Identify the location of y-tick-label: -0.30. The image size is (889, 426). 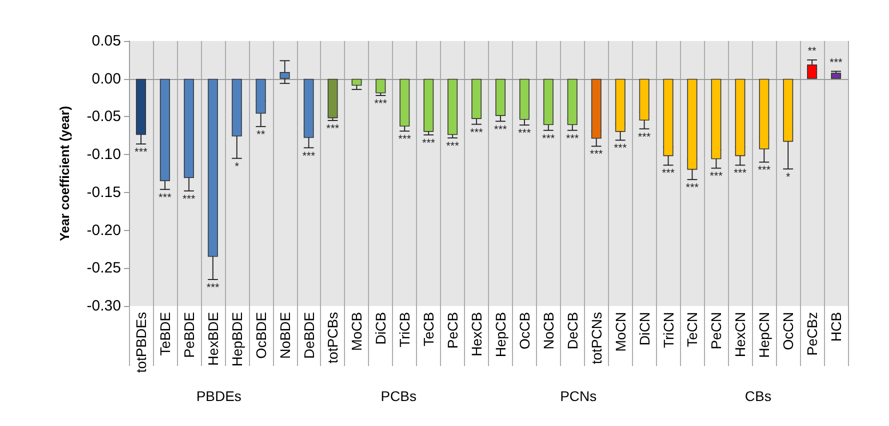
(103, 306).